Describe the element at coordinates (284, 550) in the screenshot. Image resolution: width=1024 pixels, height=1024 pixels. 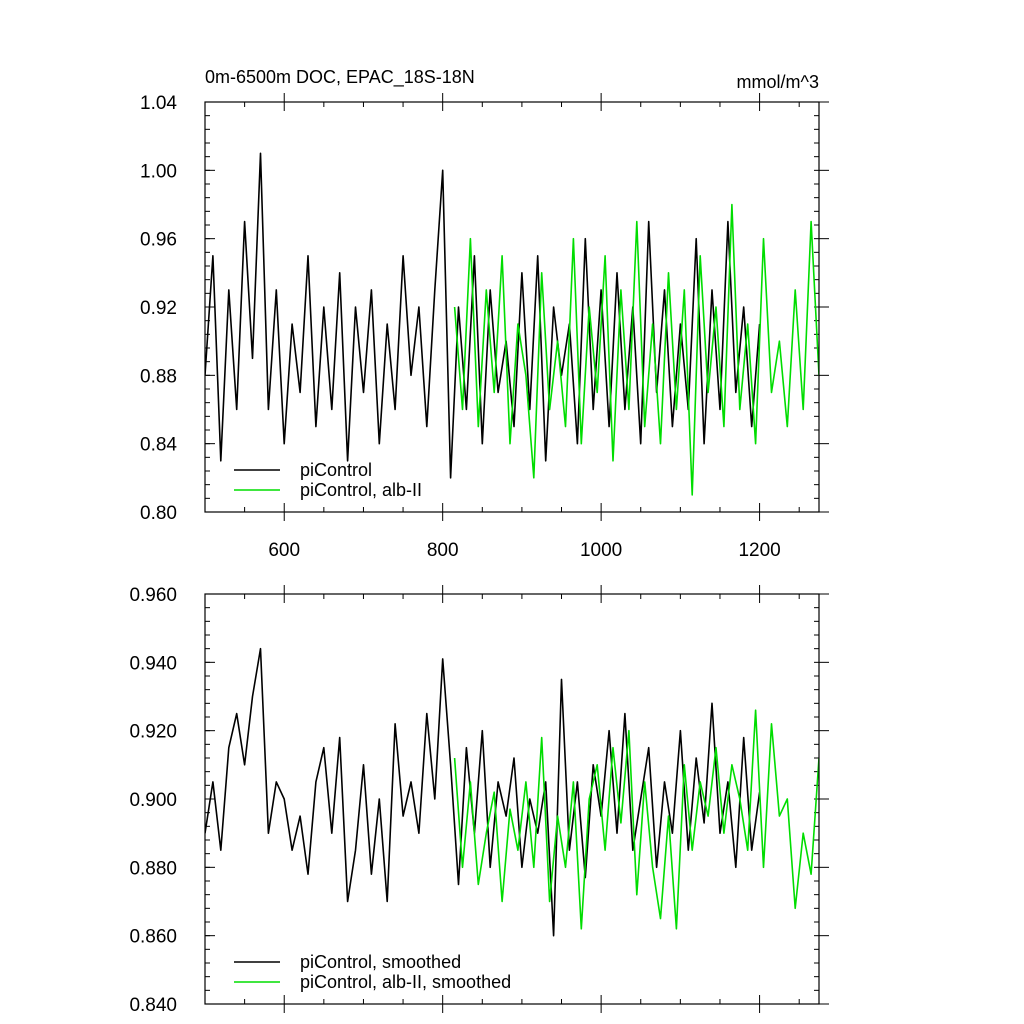
I see `x-tick-label: 600` at that location.